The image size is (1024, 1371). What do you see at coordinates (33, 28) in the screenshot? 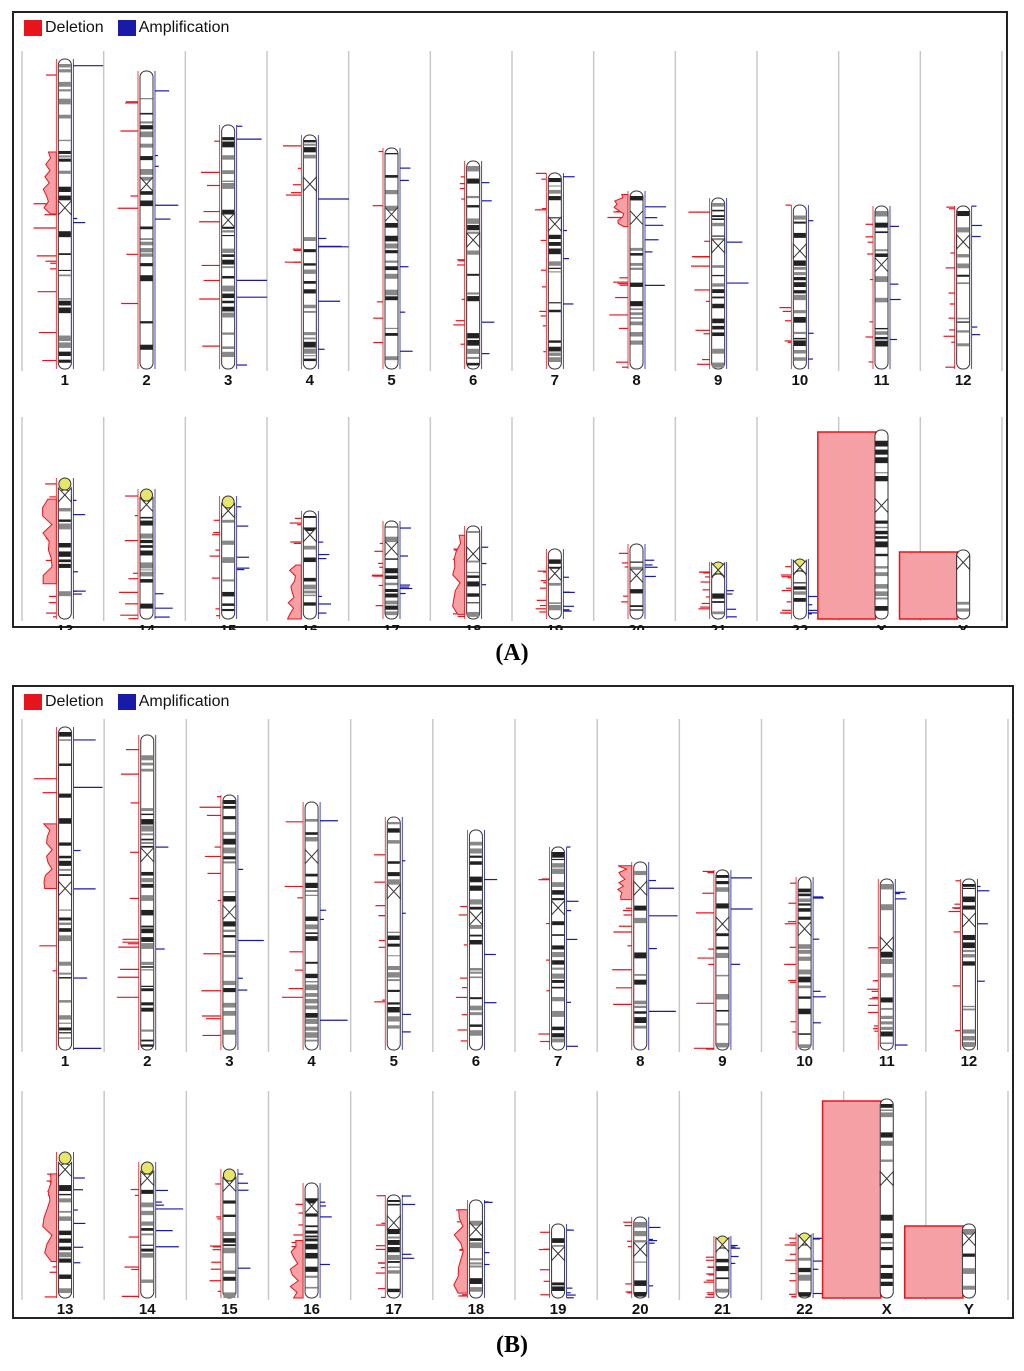
I see `deletion-swatch` at bounding box center [33, 28].